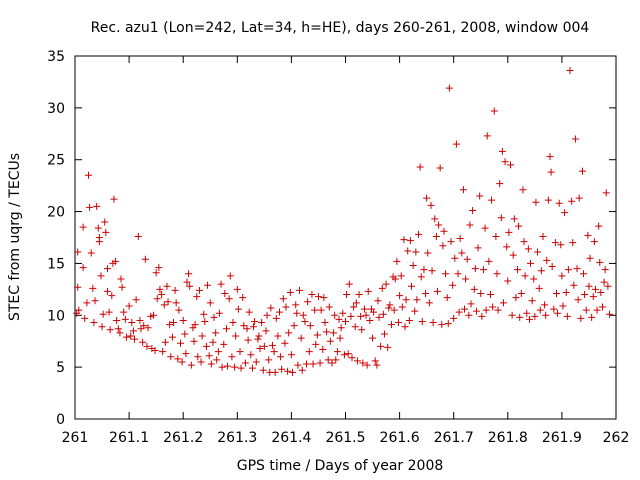 The height and width of the screenshot is (480, 640). Describe the element at coordinates (562, 438) in the screenshot. I see `x-tick-label: 261.9` at that location.